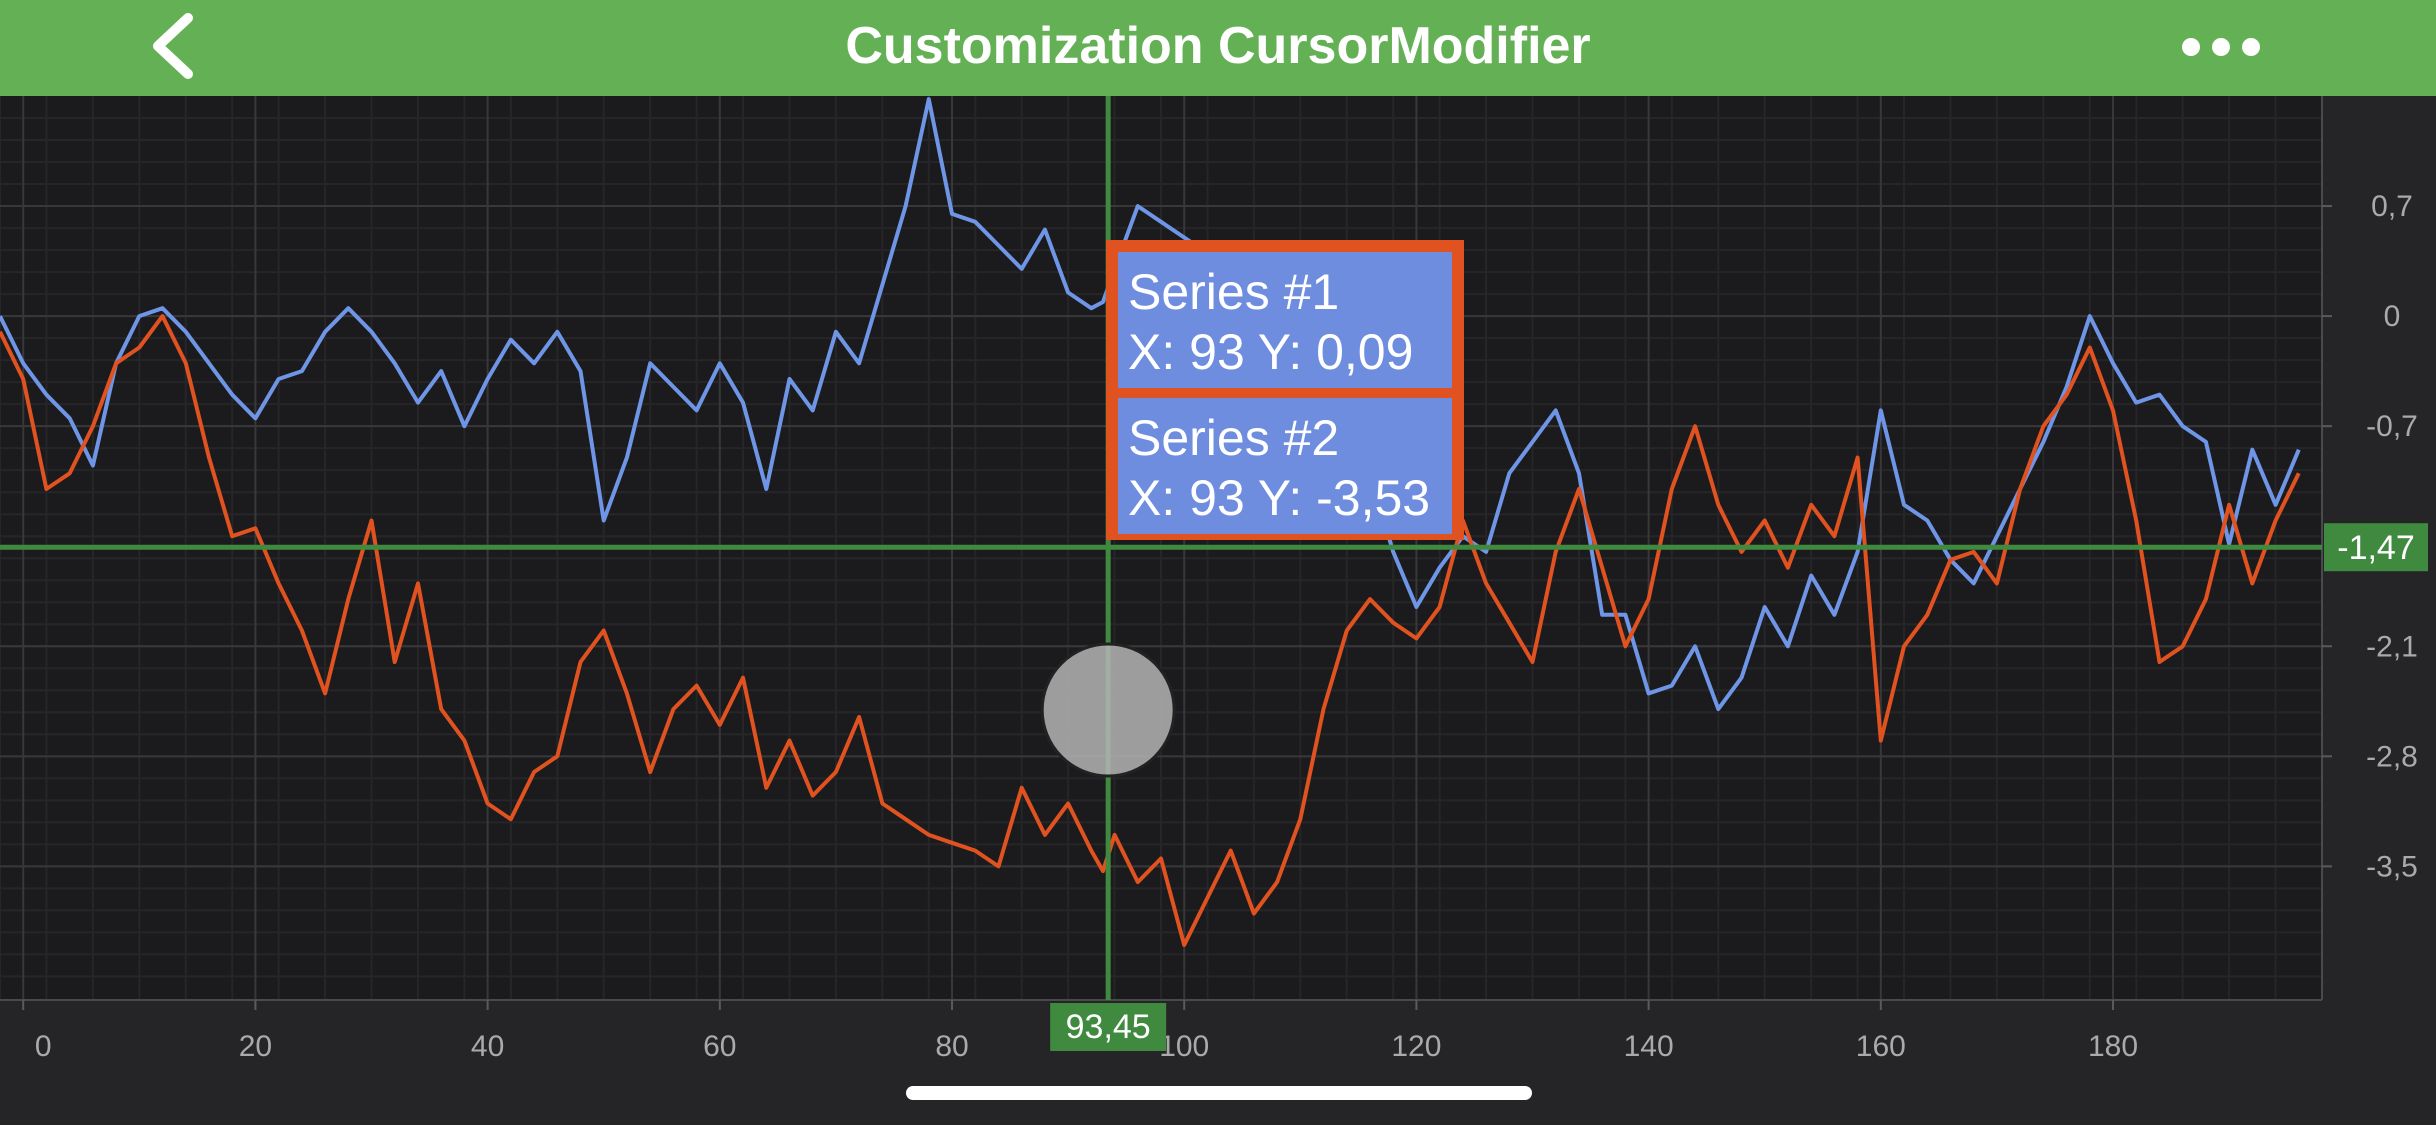  I want to click on navigation-bar: Customization CursorModifier, so click(1218, 48).